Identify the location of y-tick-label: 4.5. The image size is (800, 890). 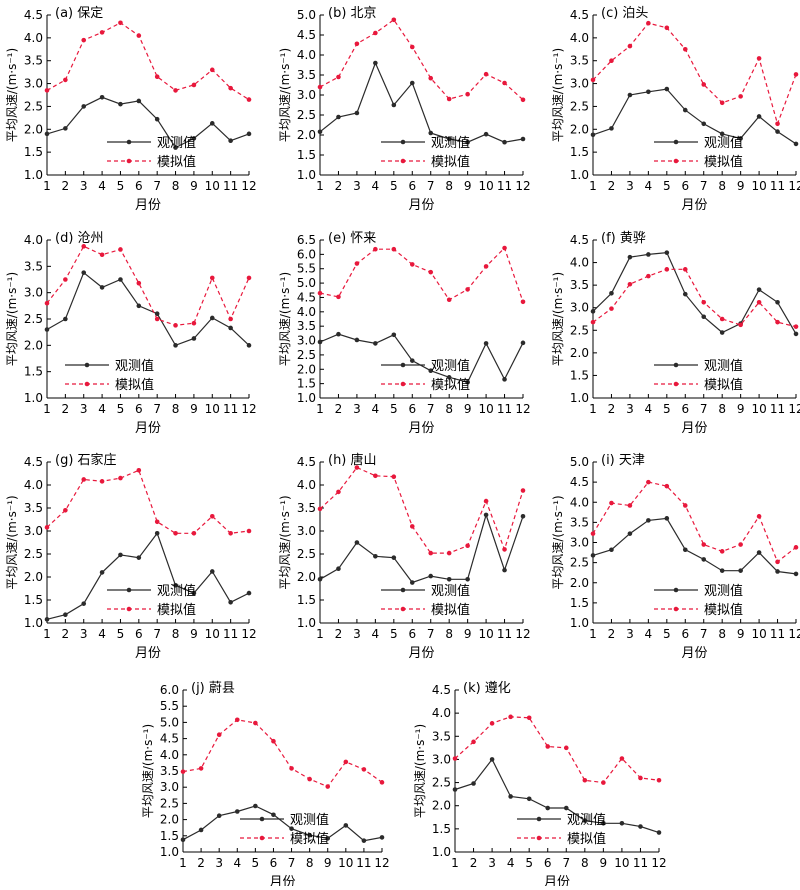
(441, 690).